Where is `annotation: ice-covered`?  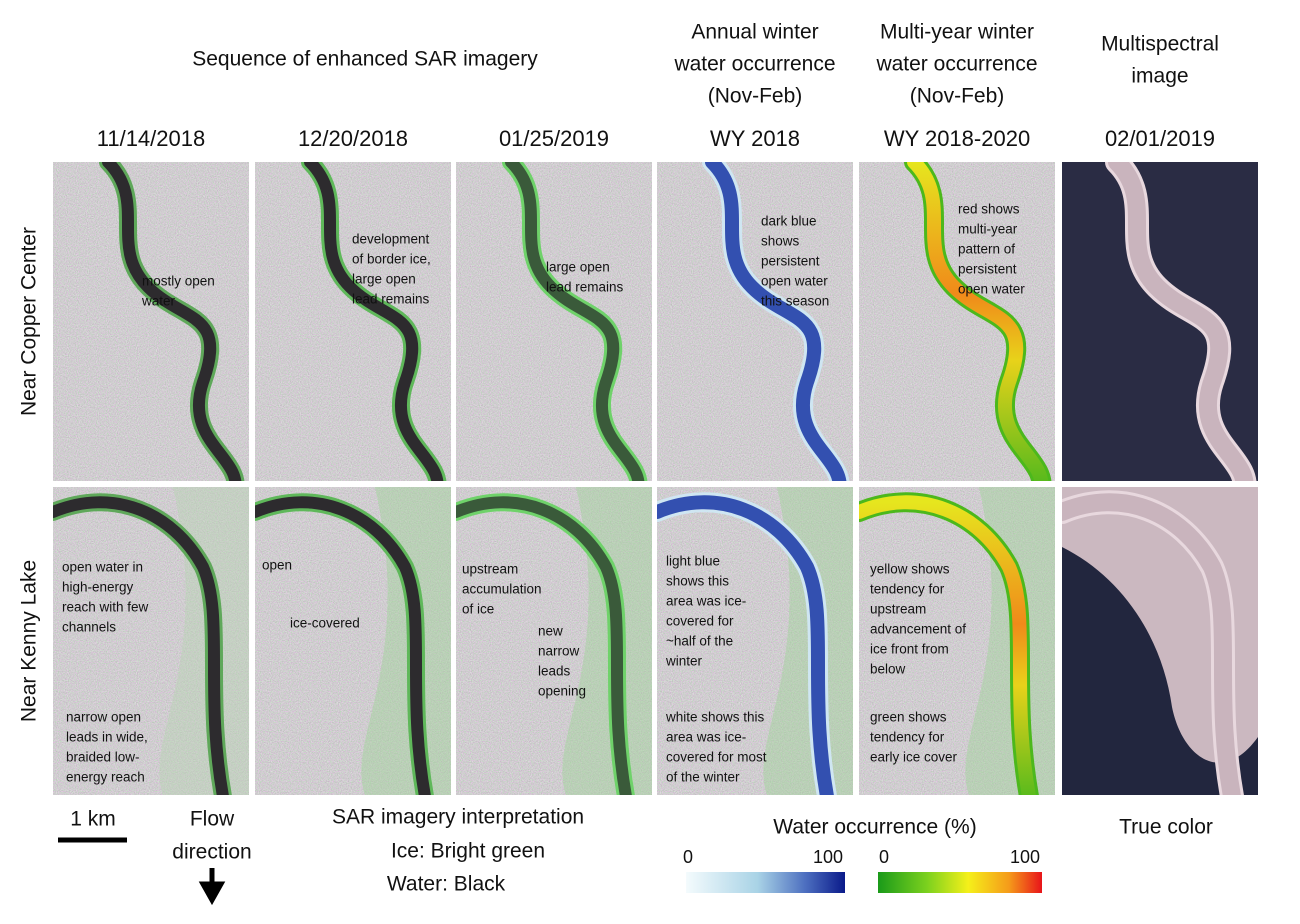 annotation: ice-covered is located at coordinates (325, 623).